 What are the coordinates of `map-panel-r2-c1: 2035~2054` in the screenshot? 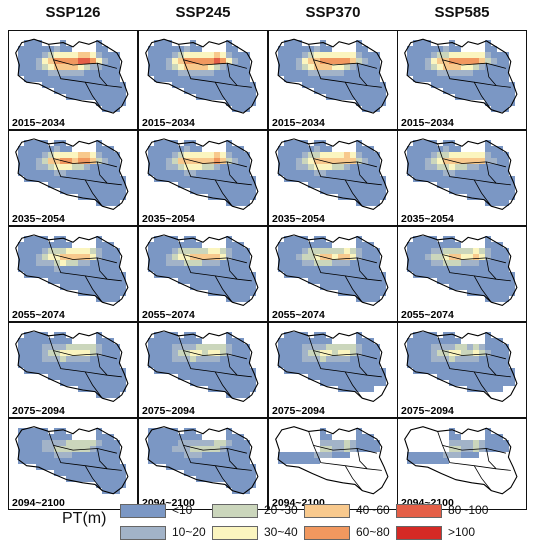 It's located at (73, 178).